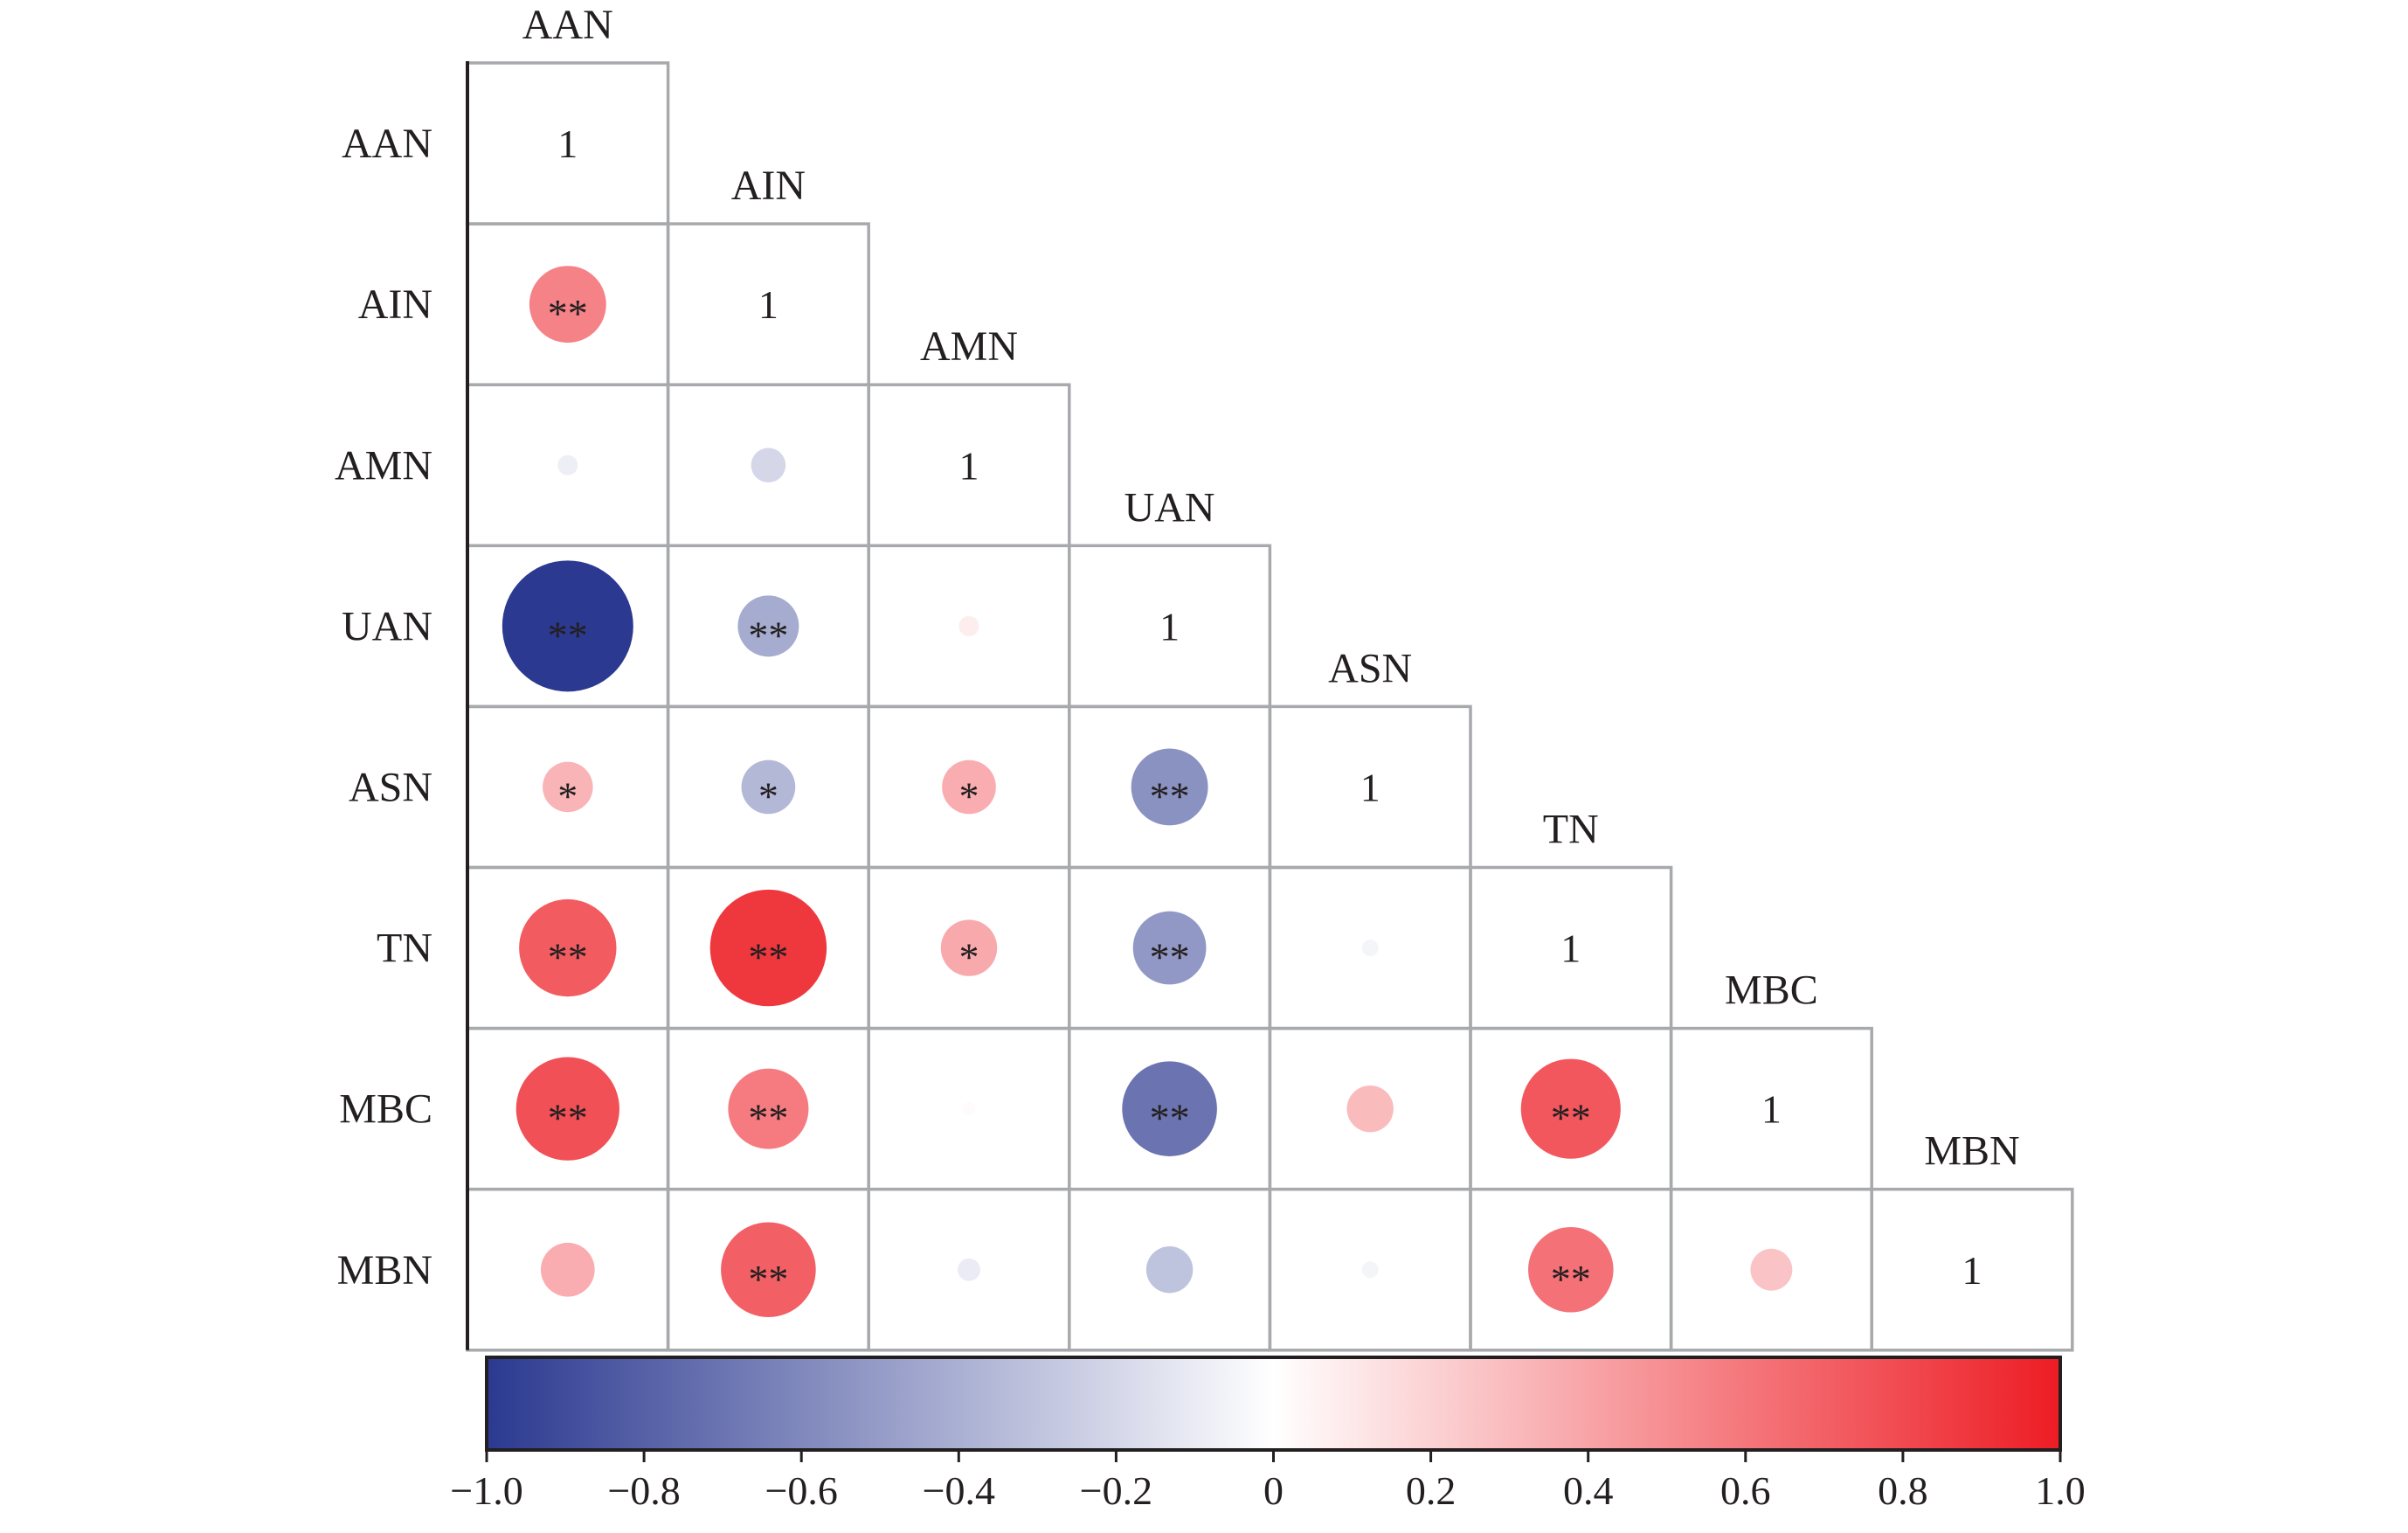  What do you see at coordinates (768, 186) in the screenshot?
I see `column-label-AIN: AIN` at bounding box center [768, 186].